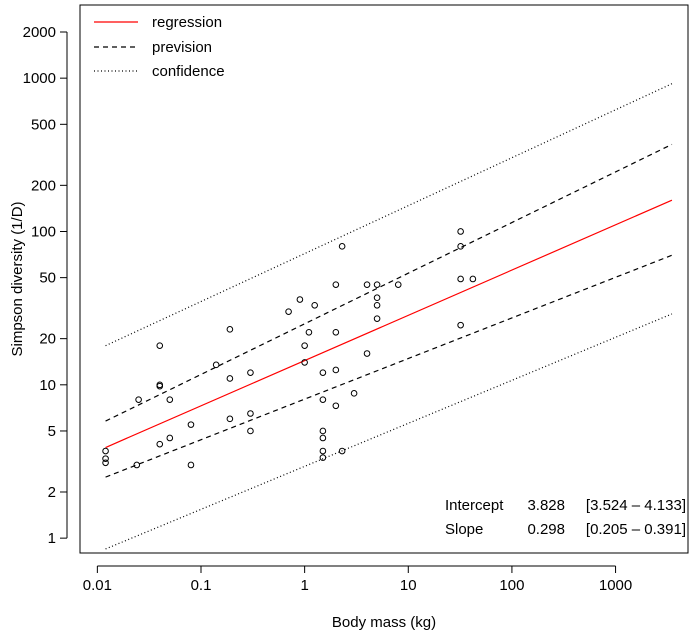 The width and height of the screenshot is (693, 642). I want to click on y-axis: 1 2 5 10 20 50 100 200 500 1000 2000, so click(45, 285).